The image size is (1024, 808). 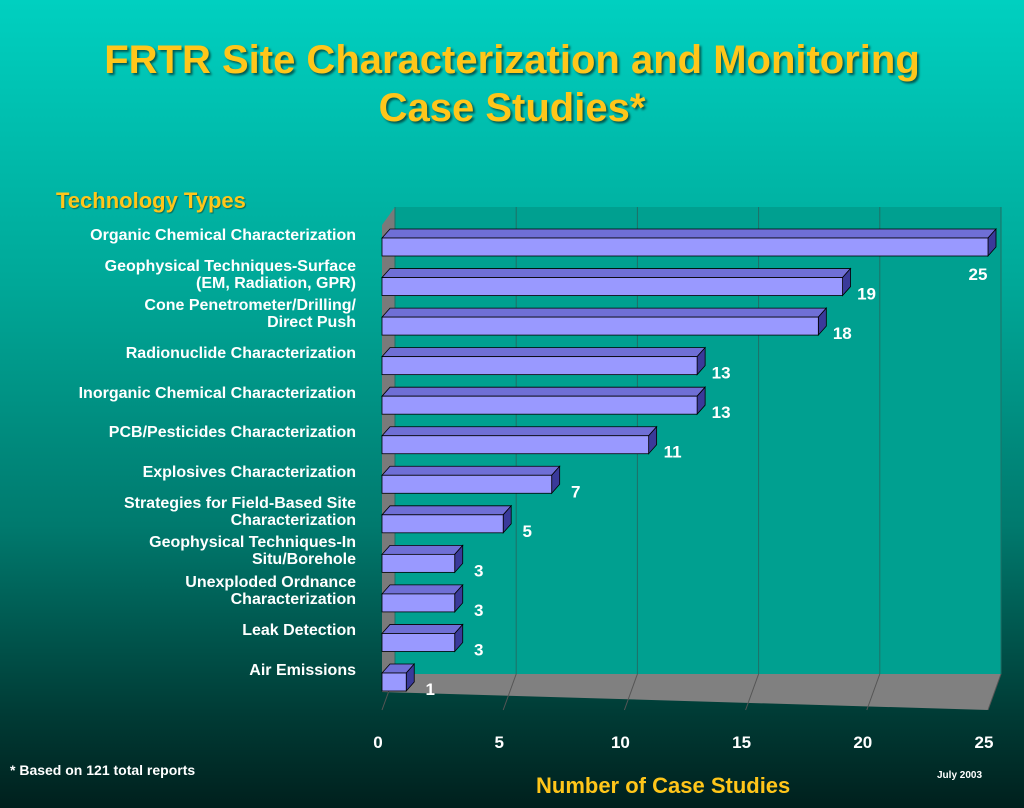 I want to click on category-label-line: Direct Push, so click(x=311, y=323).